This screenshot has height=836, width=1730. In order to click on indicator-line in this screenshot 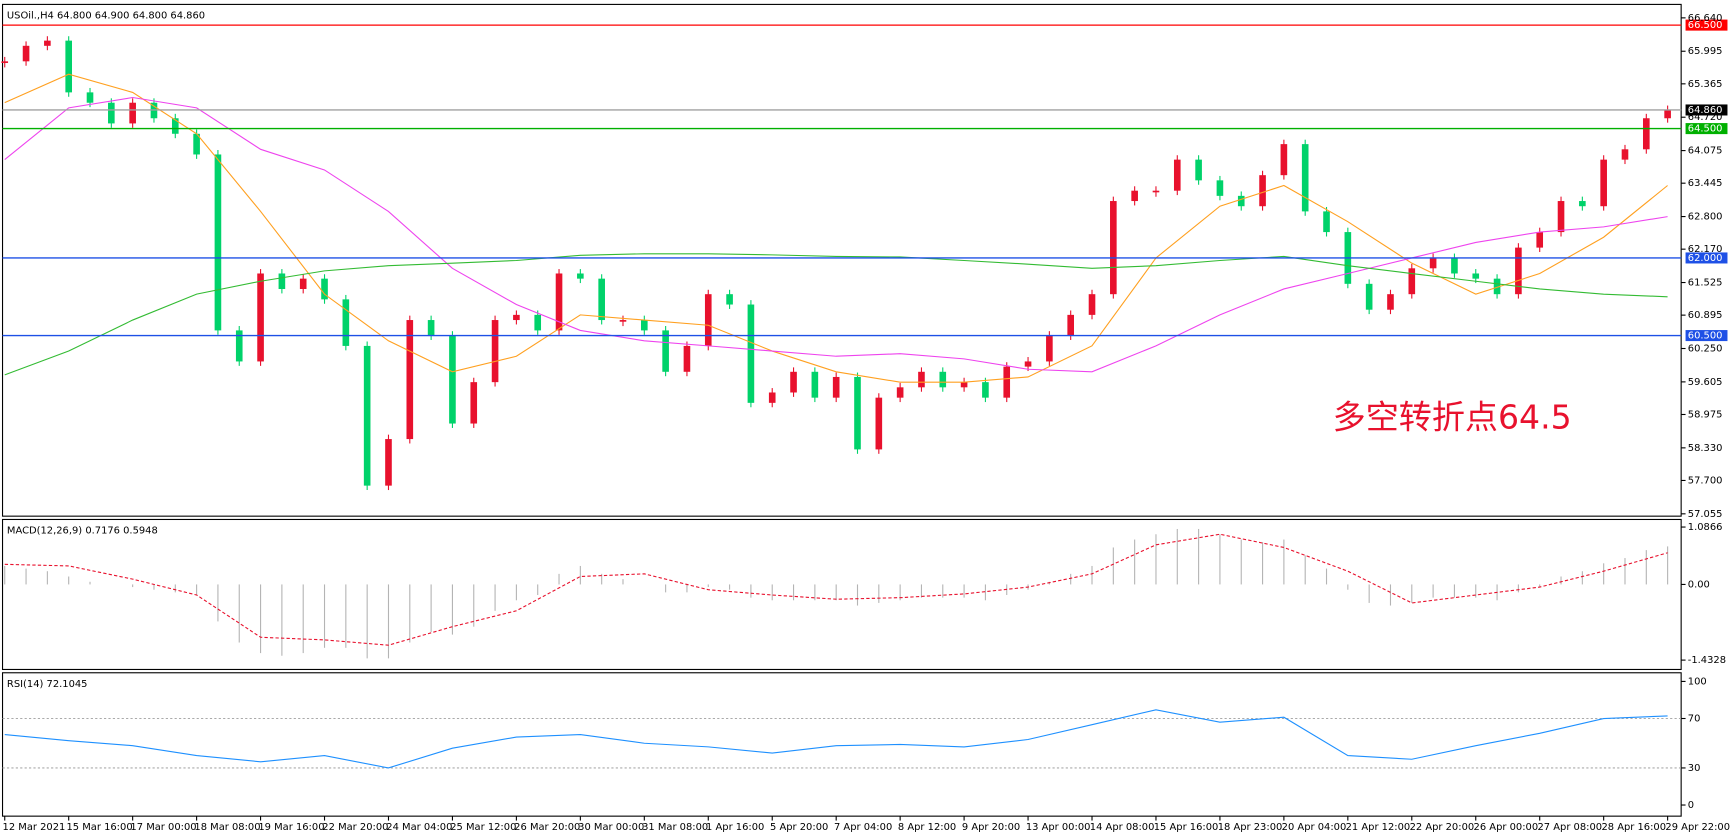, I will do `click(836, 589)`.